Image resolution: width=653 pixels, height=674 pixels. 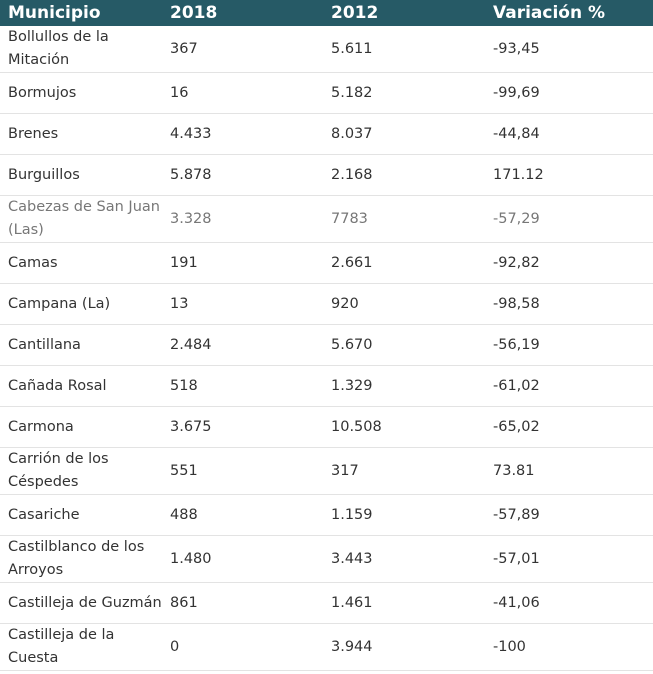 I want to click on table-cell: Cantillana, so click(x=81, y=345).